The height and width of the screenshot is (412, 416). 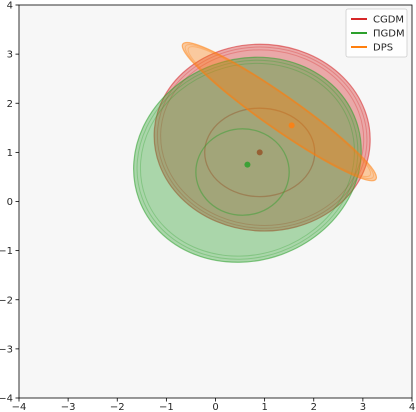 I want to click on x-tick-label: 0, so click(x=215, y=407).